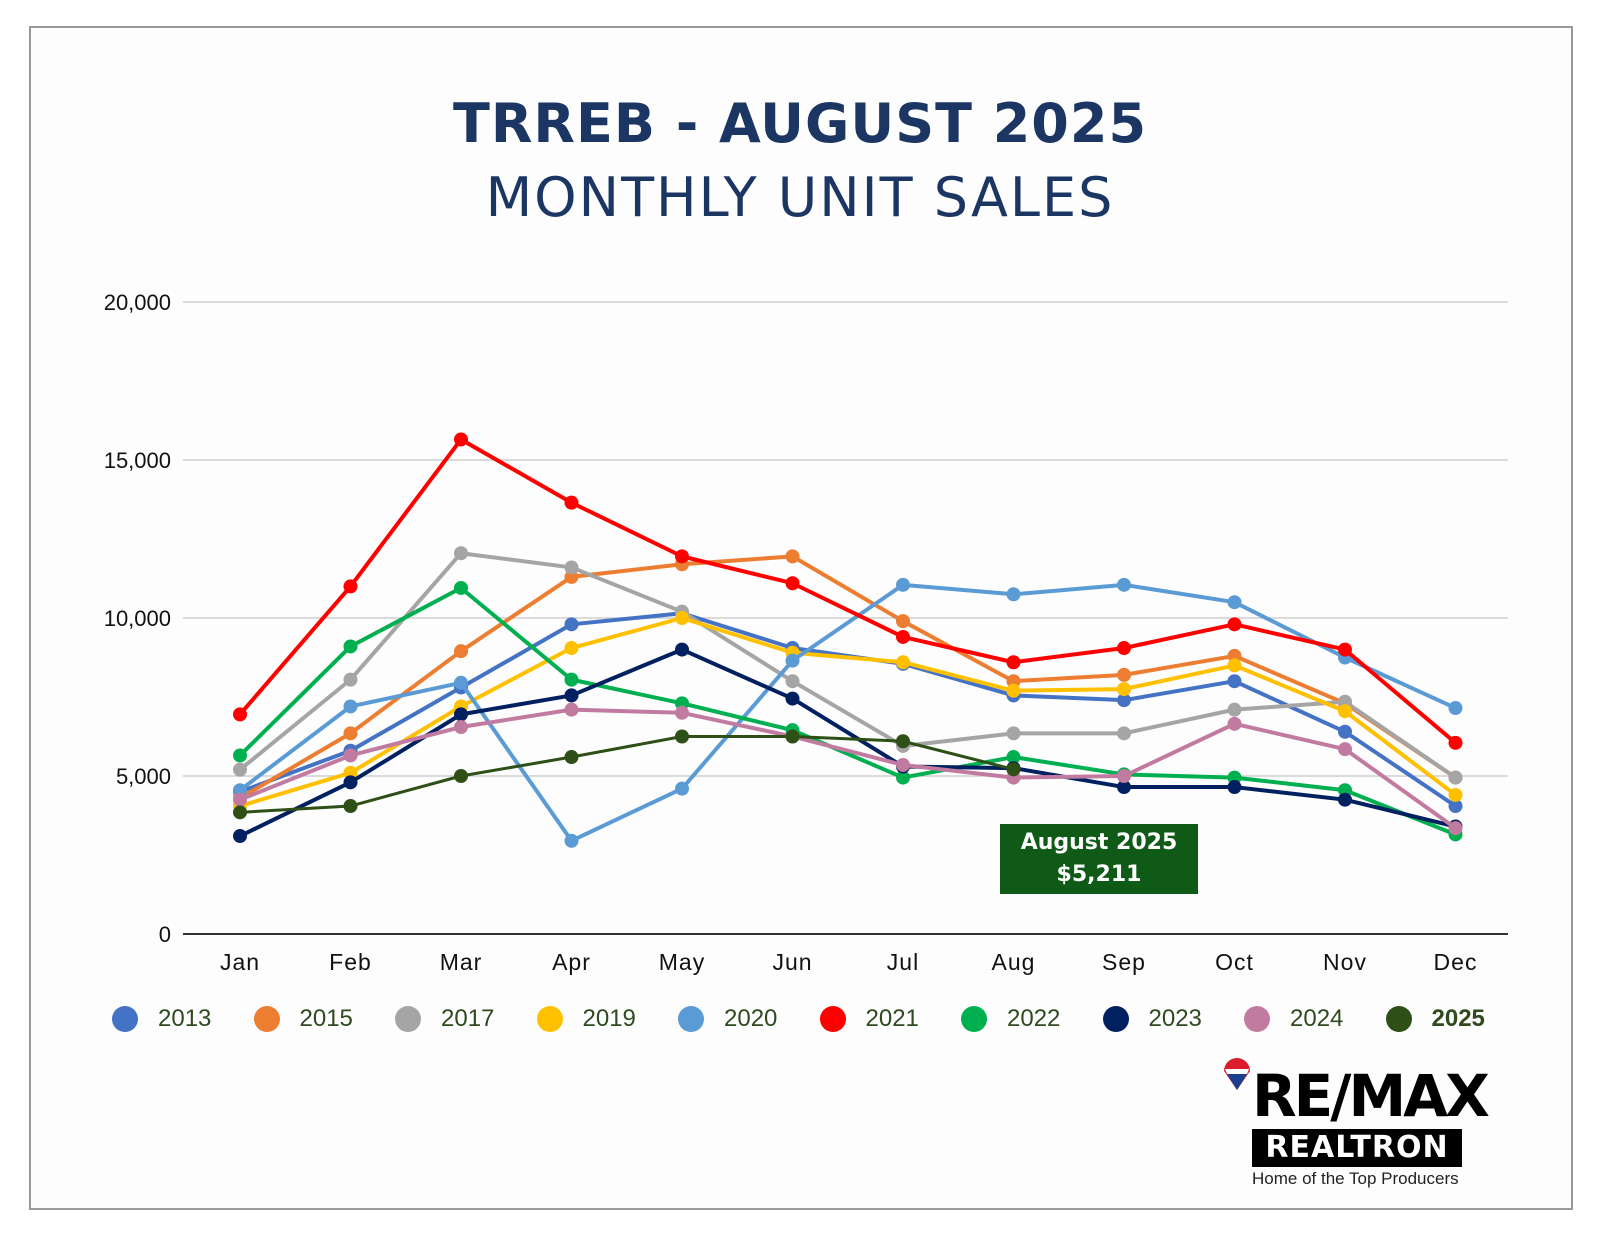  I want to click on logo-brand: RE/MAX, so click(1371, 1096).